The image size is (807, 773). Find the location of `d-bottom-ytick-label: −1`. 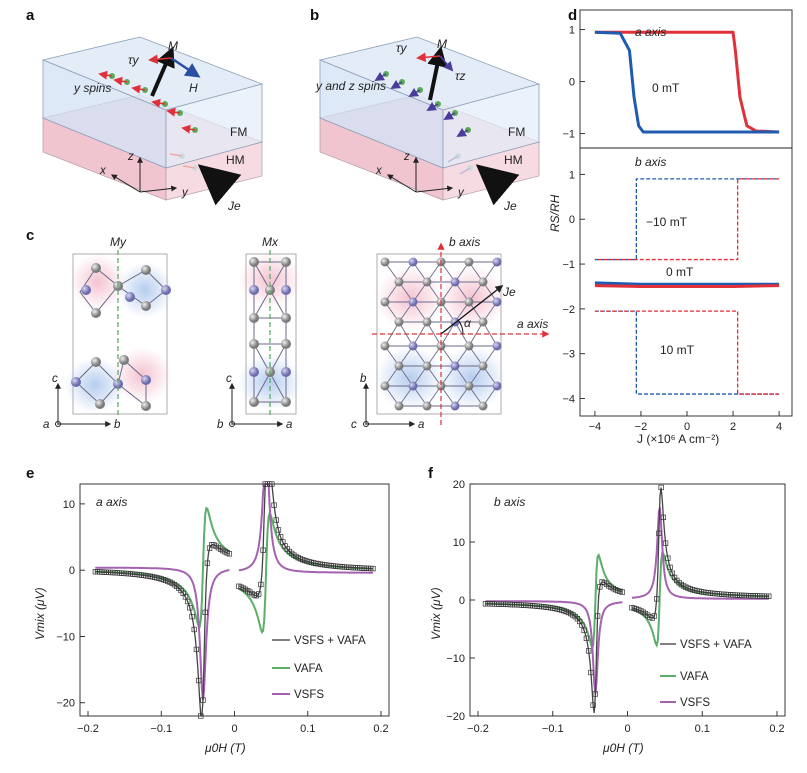

d-bottom-ytick-label: −1 is located at coordinates (568, 265).